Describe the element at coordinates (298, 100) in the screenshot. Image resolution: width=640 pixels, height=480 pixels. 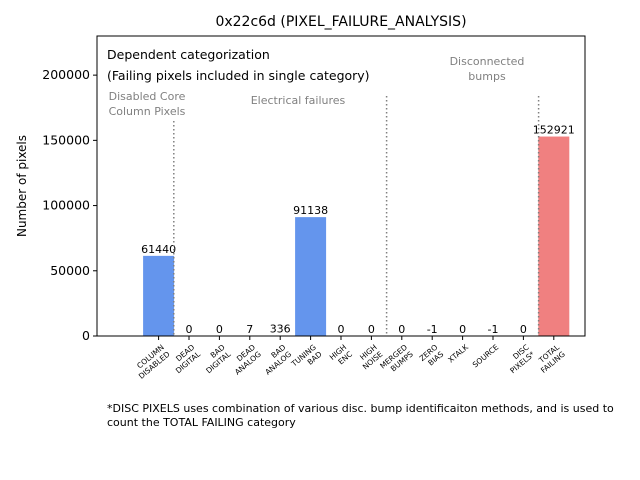
I see `annotation-1: Electrical failures` at that location.